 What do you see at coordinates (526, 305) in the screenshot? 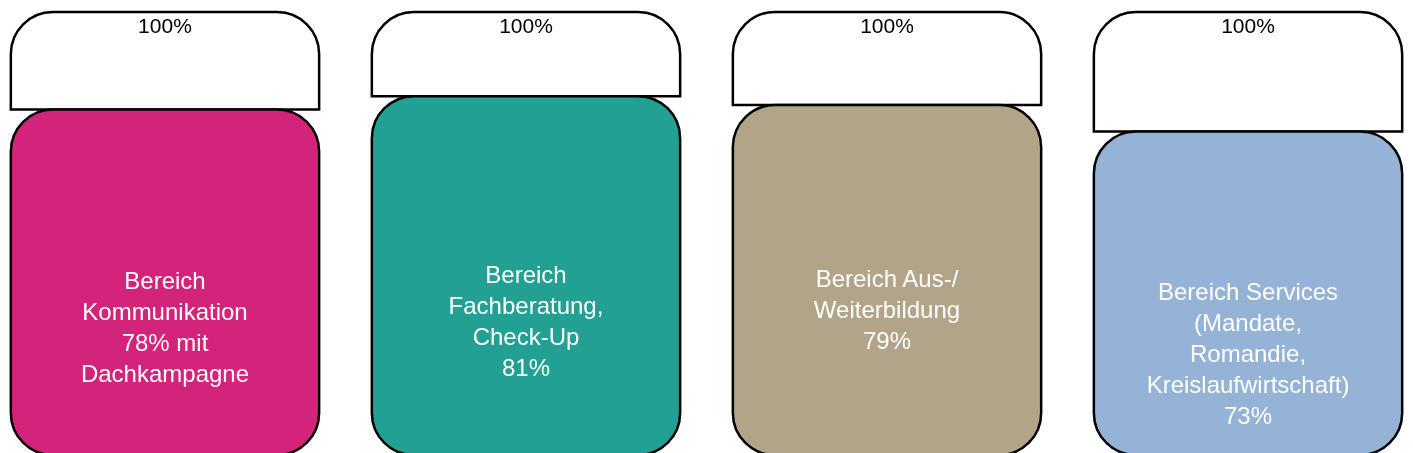
I see `x-tick-label: Bereich Fachberatung, Check-Up` at bounding box center [526, 305].